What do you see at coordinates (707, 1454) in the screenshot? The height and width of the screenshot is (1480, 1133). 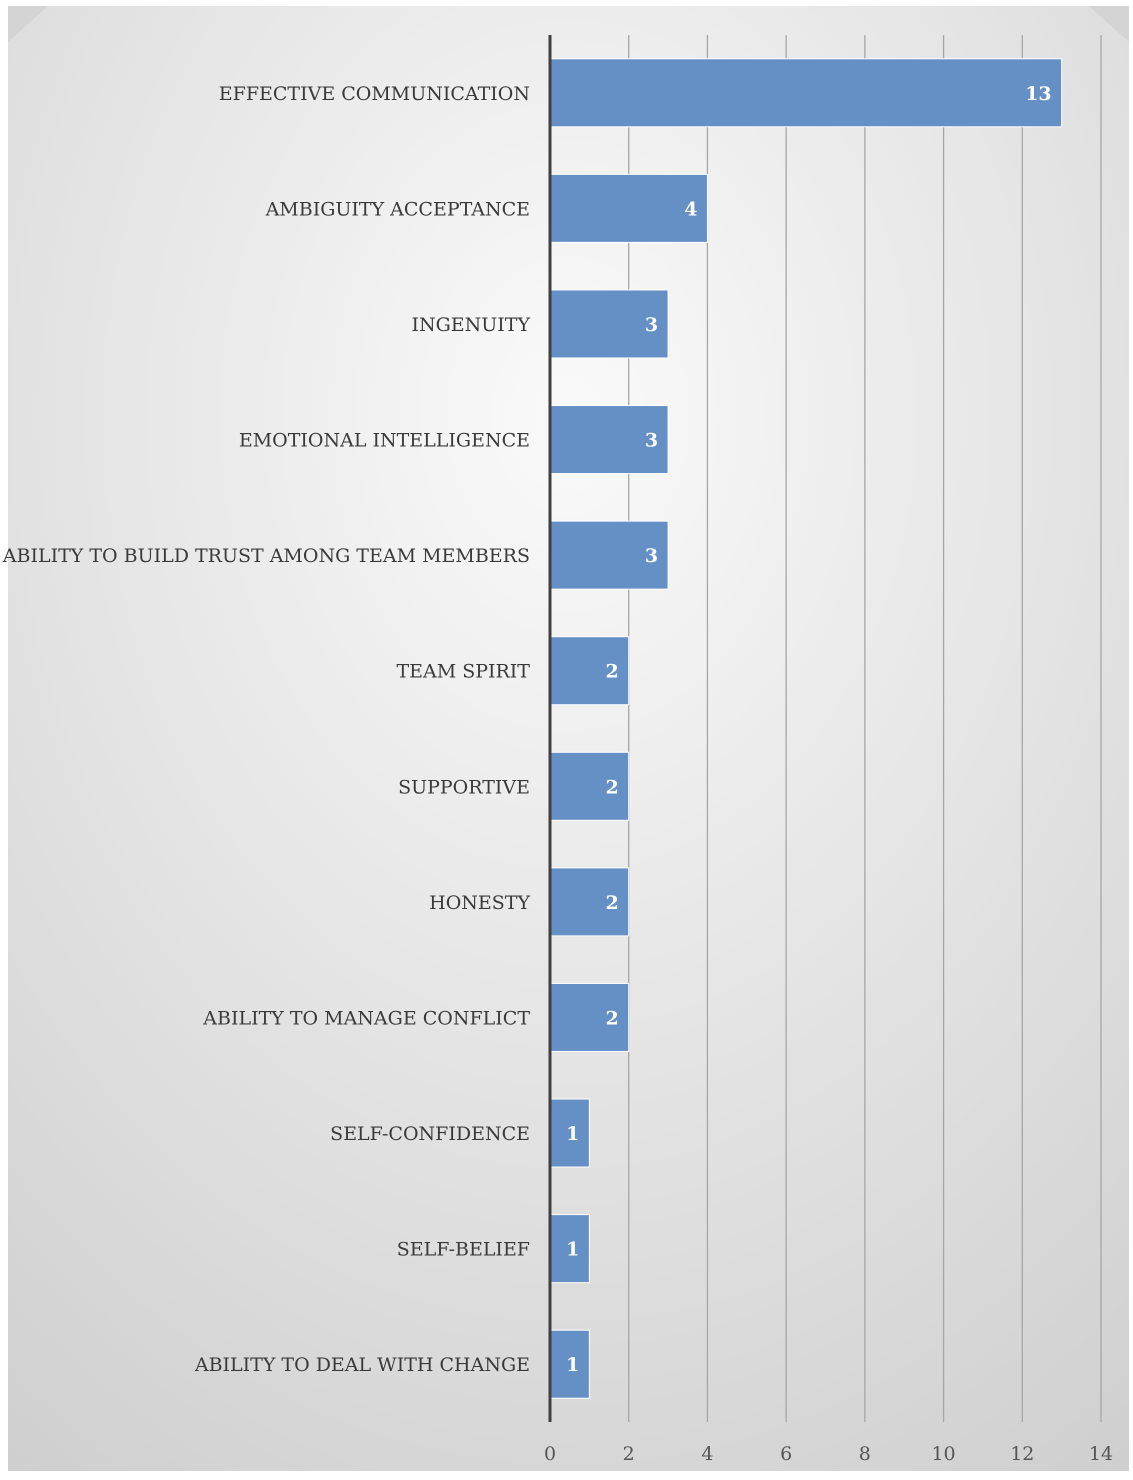 I see `x-tick-4: 4` at bounding box center [707, 1454].